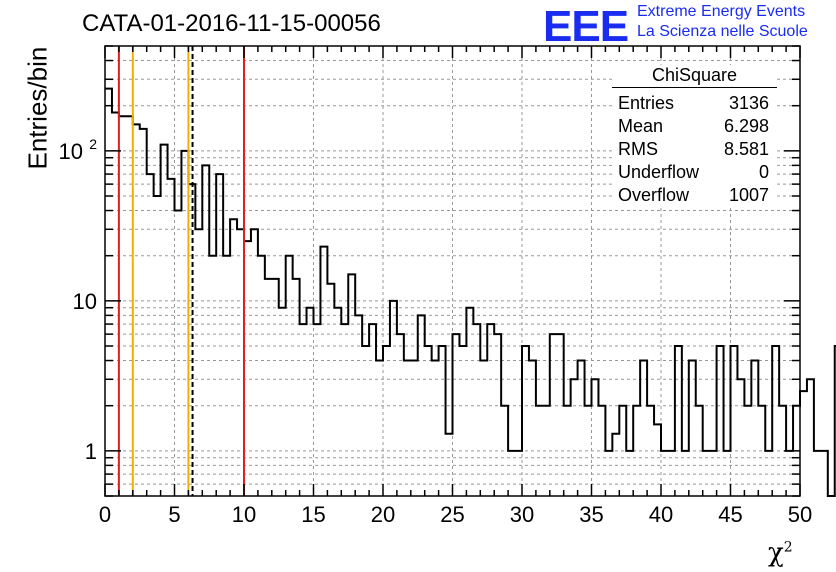 The width and height of the screenshot is (836, 572). What do you see at coordinates (37, 108) in the screenshot?
I see `y-axis-label: Entries/bin` at bounding box center [37, 108].